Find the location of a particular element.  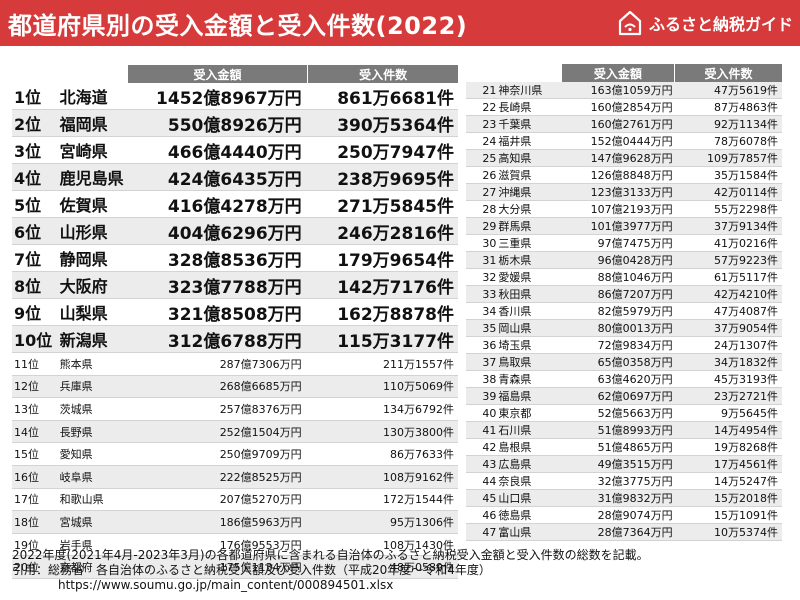

amount-cell: 51億4865万円 is located at coordinates (618, 447).